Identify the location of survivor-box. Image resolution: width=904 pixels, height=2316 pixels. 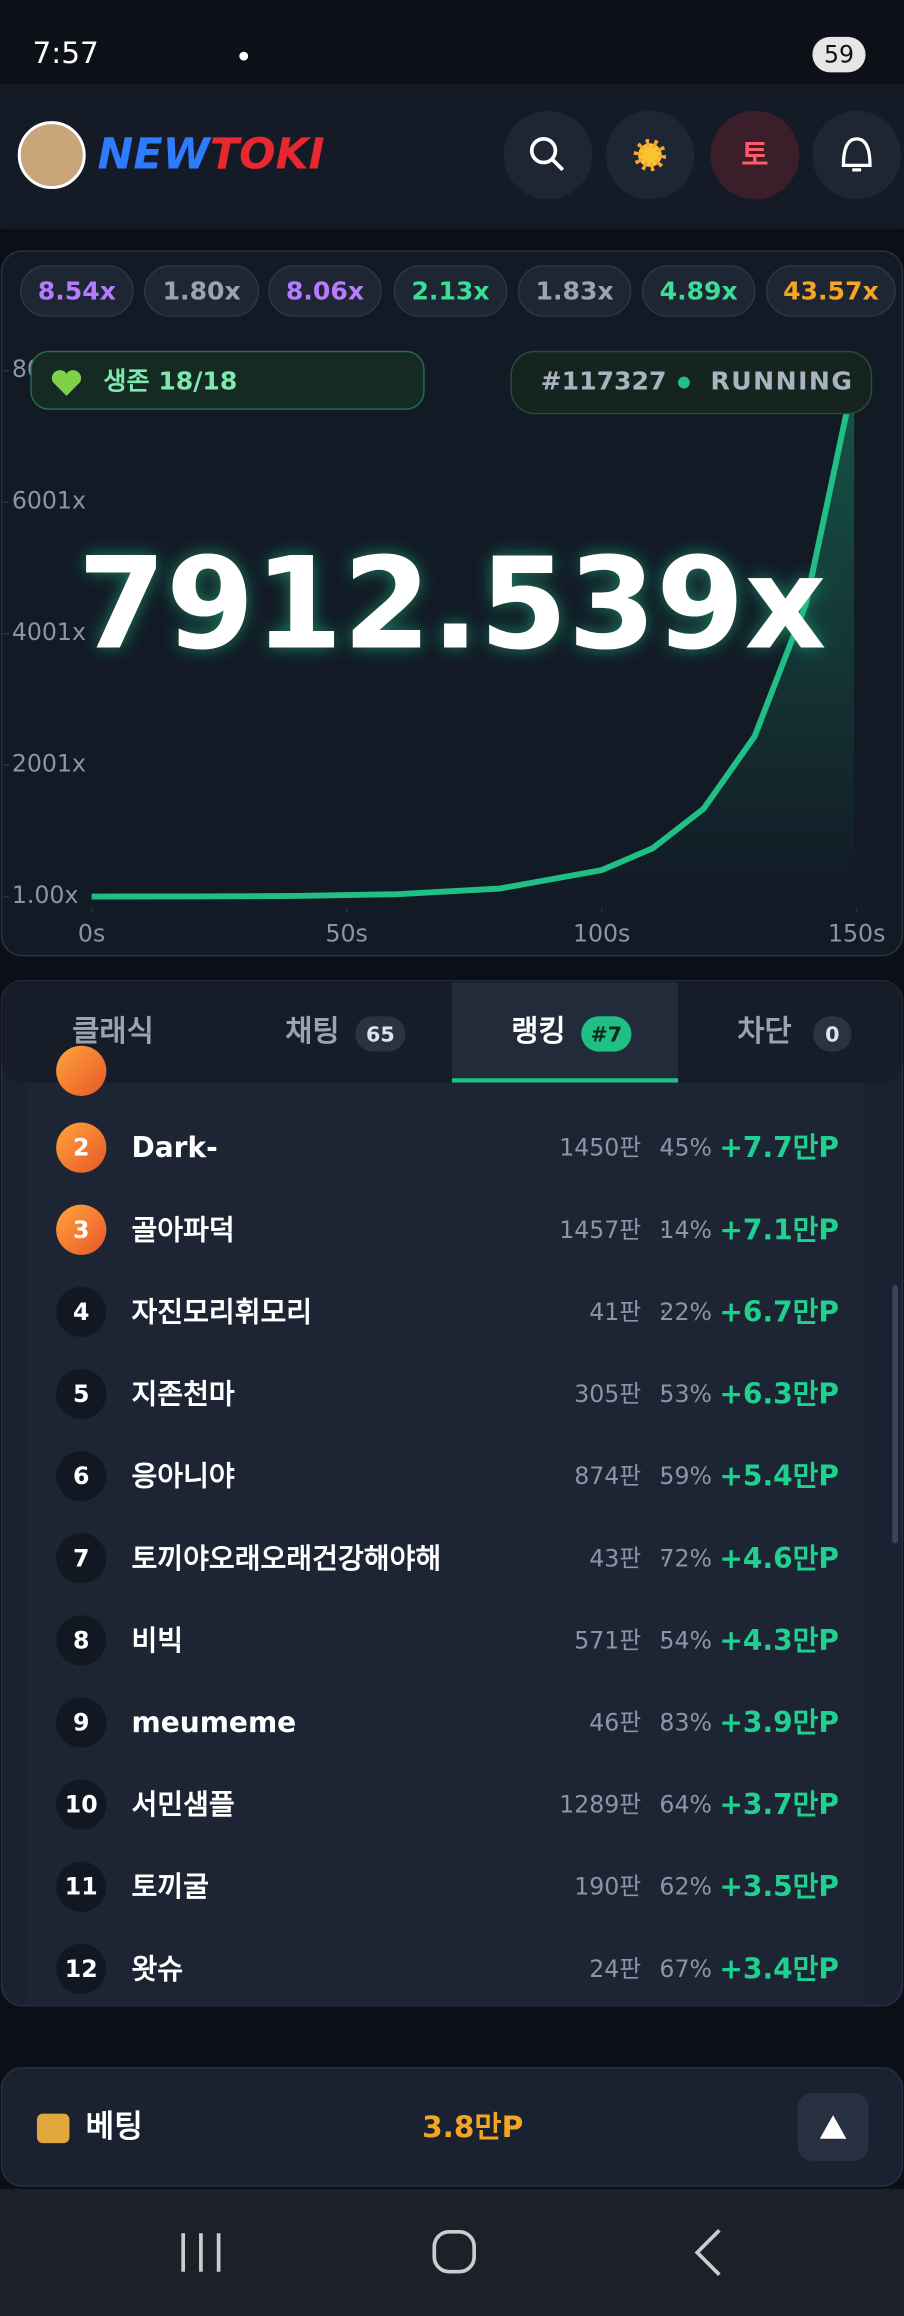
(227, 380).